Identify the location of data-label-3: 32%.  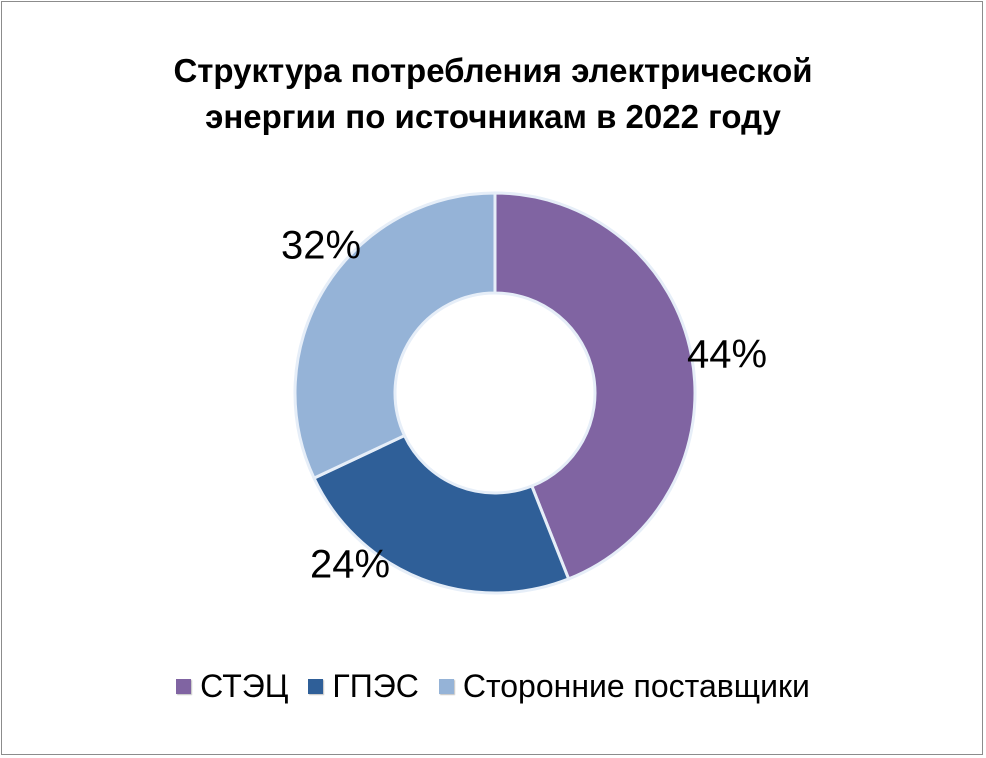
(321, 246).